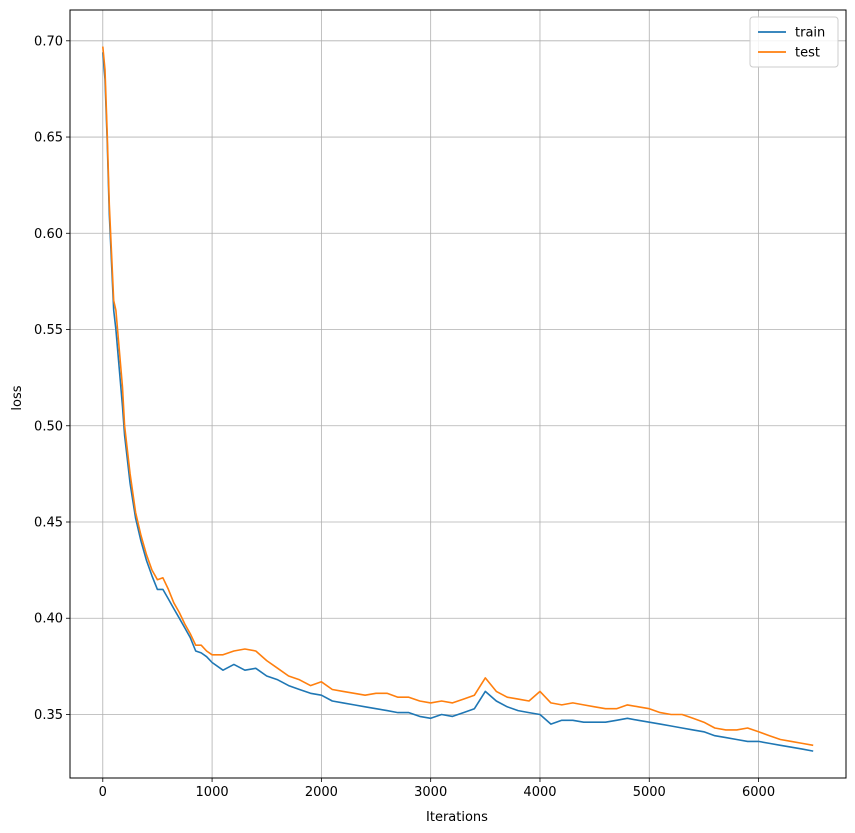 This screenshot has width=855, height=833. Describe the element at coordinates (539, 792) in the screenshot. I see `x-tick-label: 4000` at that location.